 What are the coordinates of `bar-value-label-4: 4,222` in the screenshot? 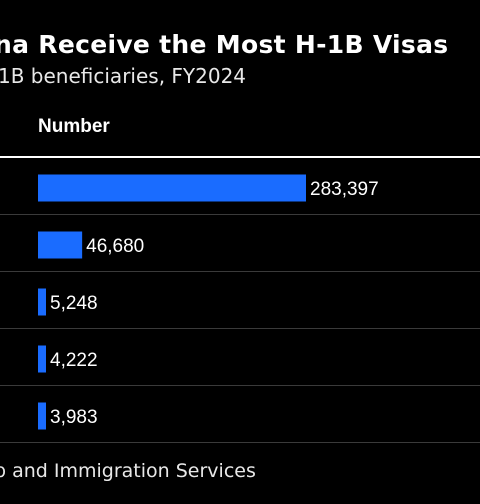 It's located at (74, 360).